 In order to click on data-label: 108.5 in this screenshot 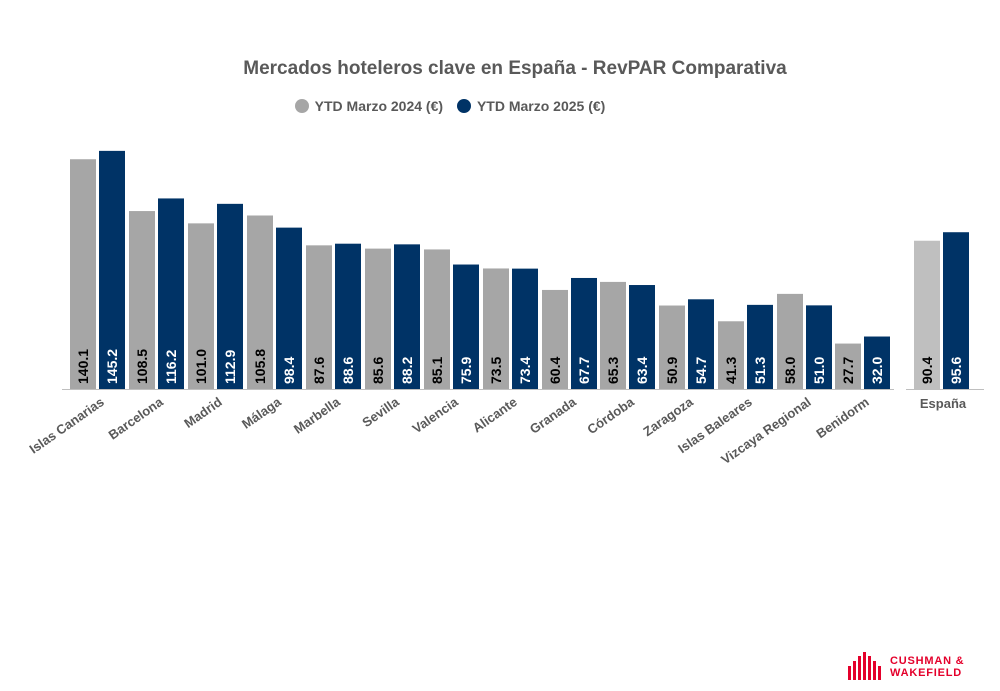, I will do `click(142, 366)`.